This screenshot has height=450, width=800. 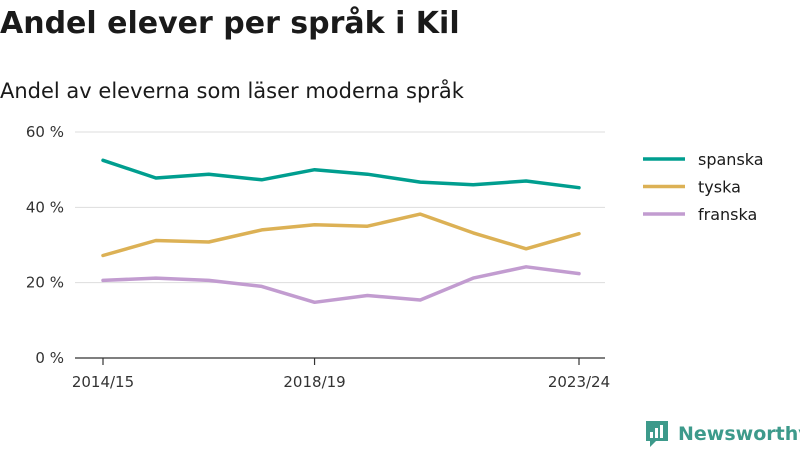 What do you see at coordinates (731, 159) in the screenshot?
I see `legend-label-spanska: spanska` at bounding box center [731, 159].